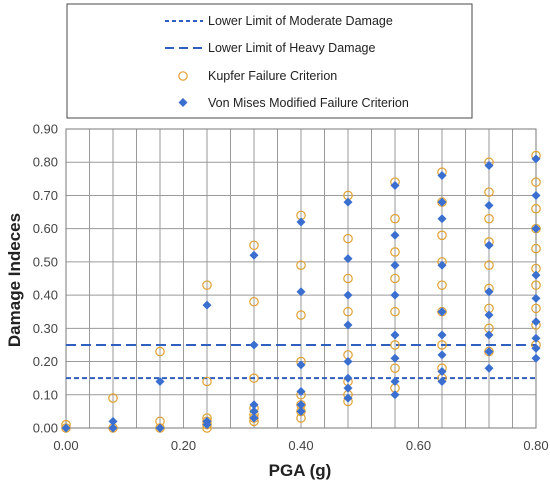 This screenshot has width=550, height=486. I want to click on y-tick-label: 0.90, so click(45, 129).